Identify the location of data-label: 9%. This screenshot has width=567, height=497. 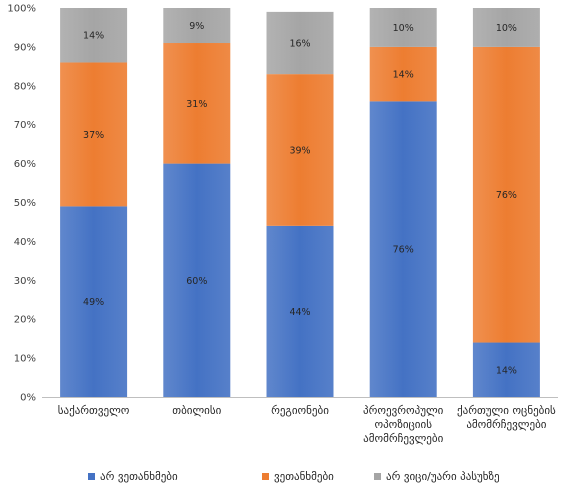
(196, 26).